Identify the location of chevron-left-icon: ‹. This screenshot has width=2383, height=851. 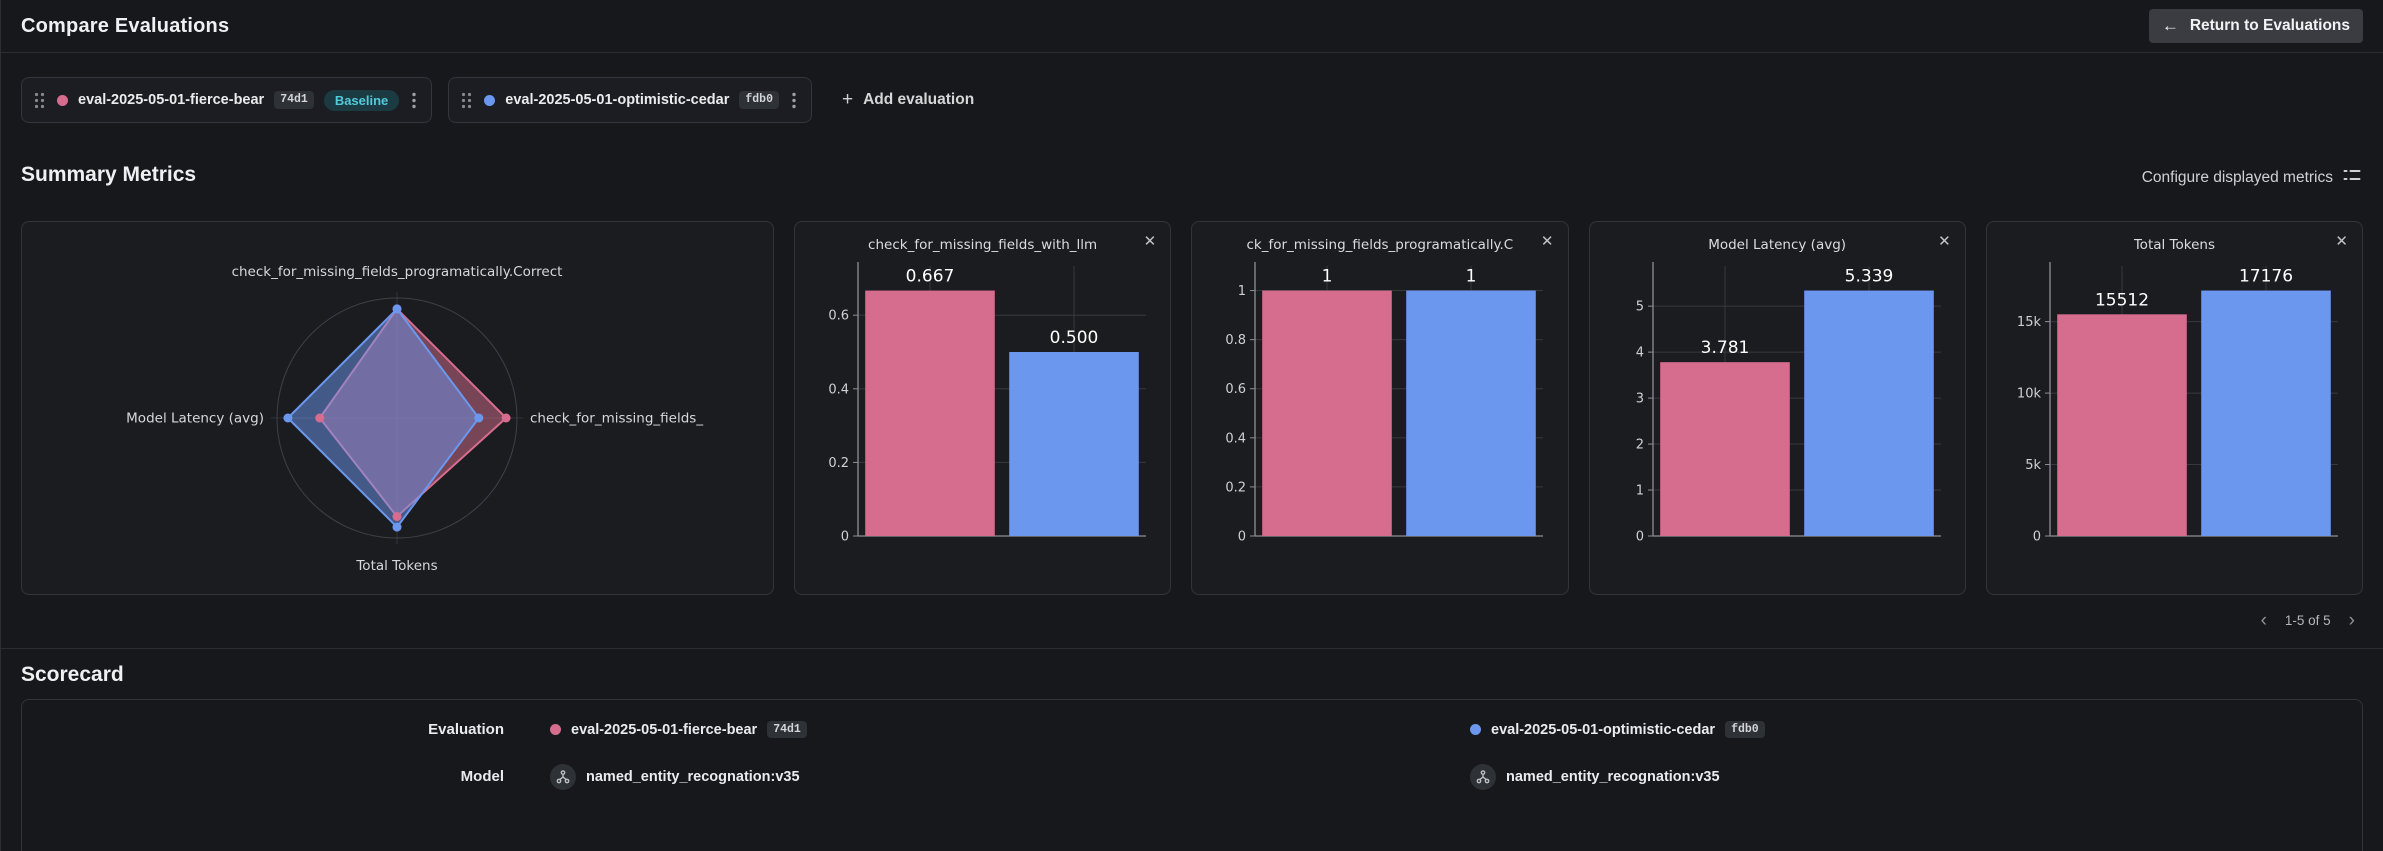
(2263, 620).